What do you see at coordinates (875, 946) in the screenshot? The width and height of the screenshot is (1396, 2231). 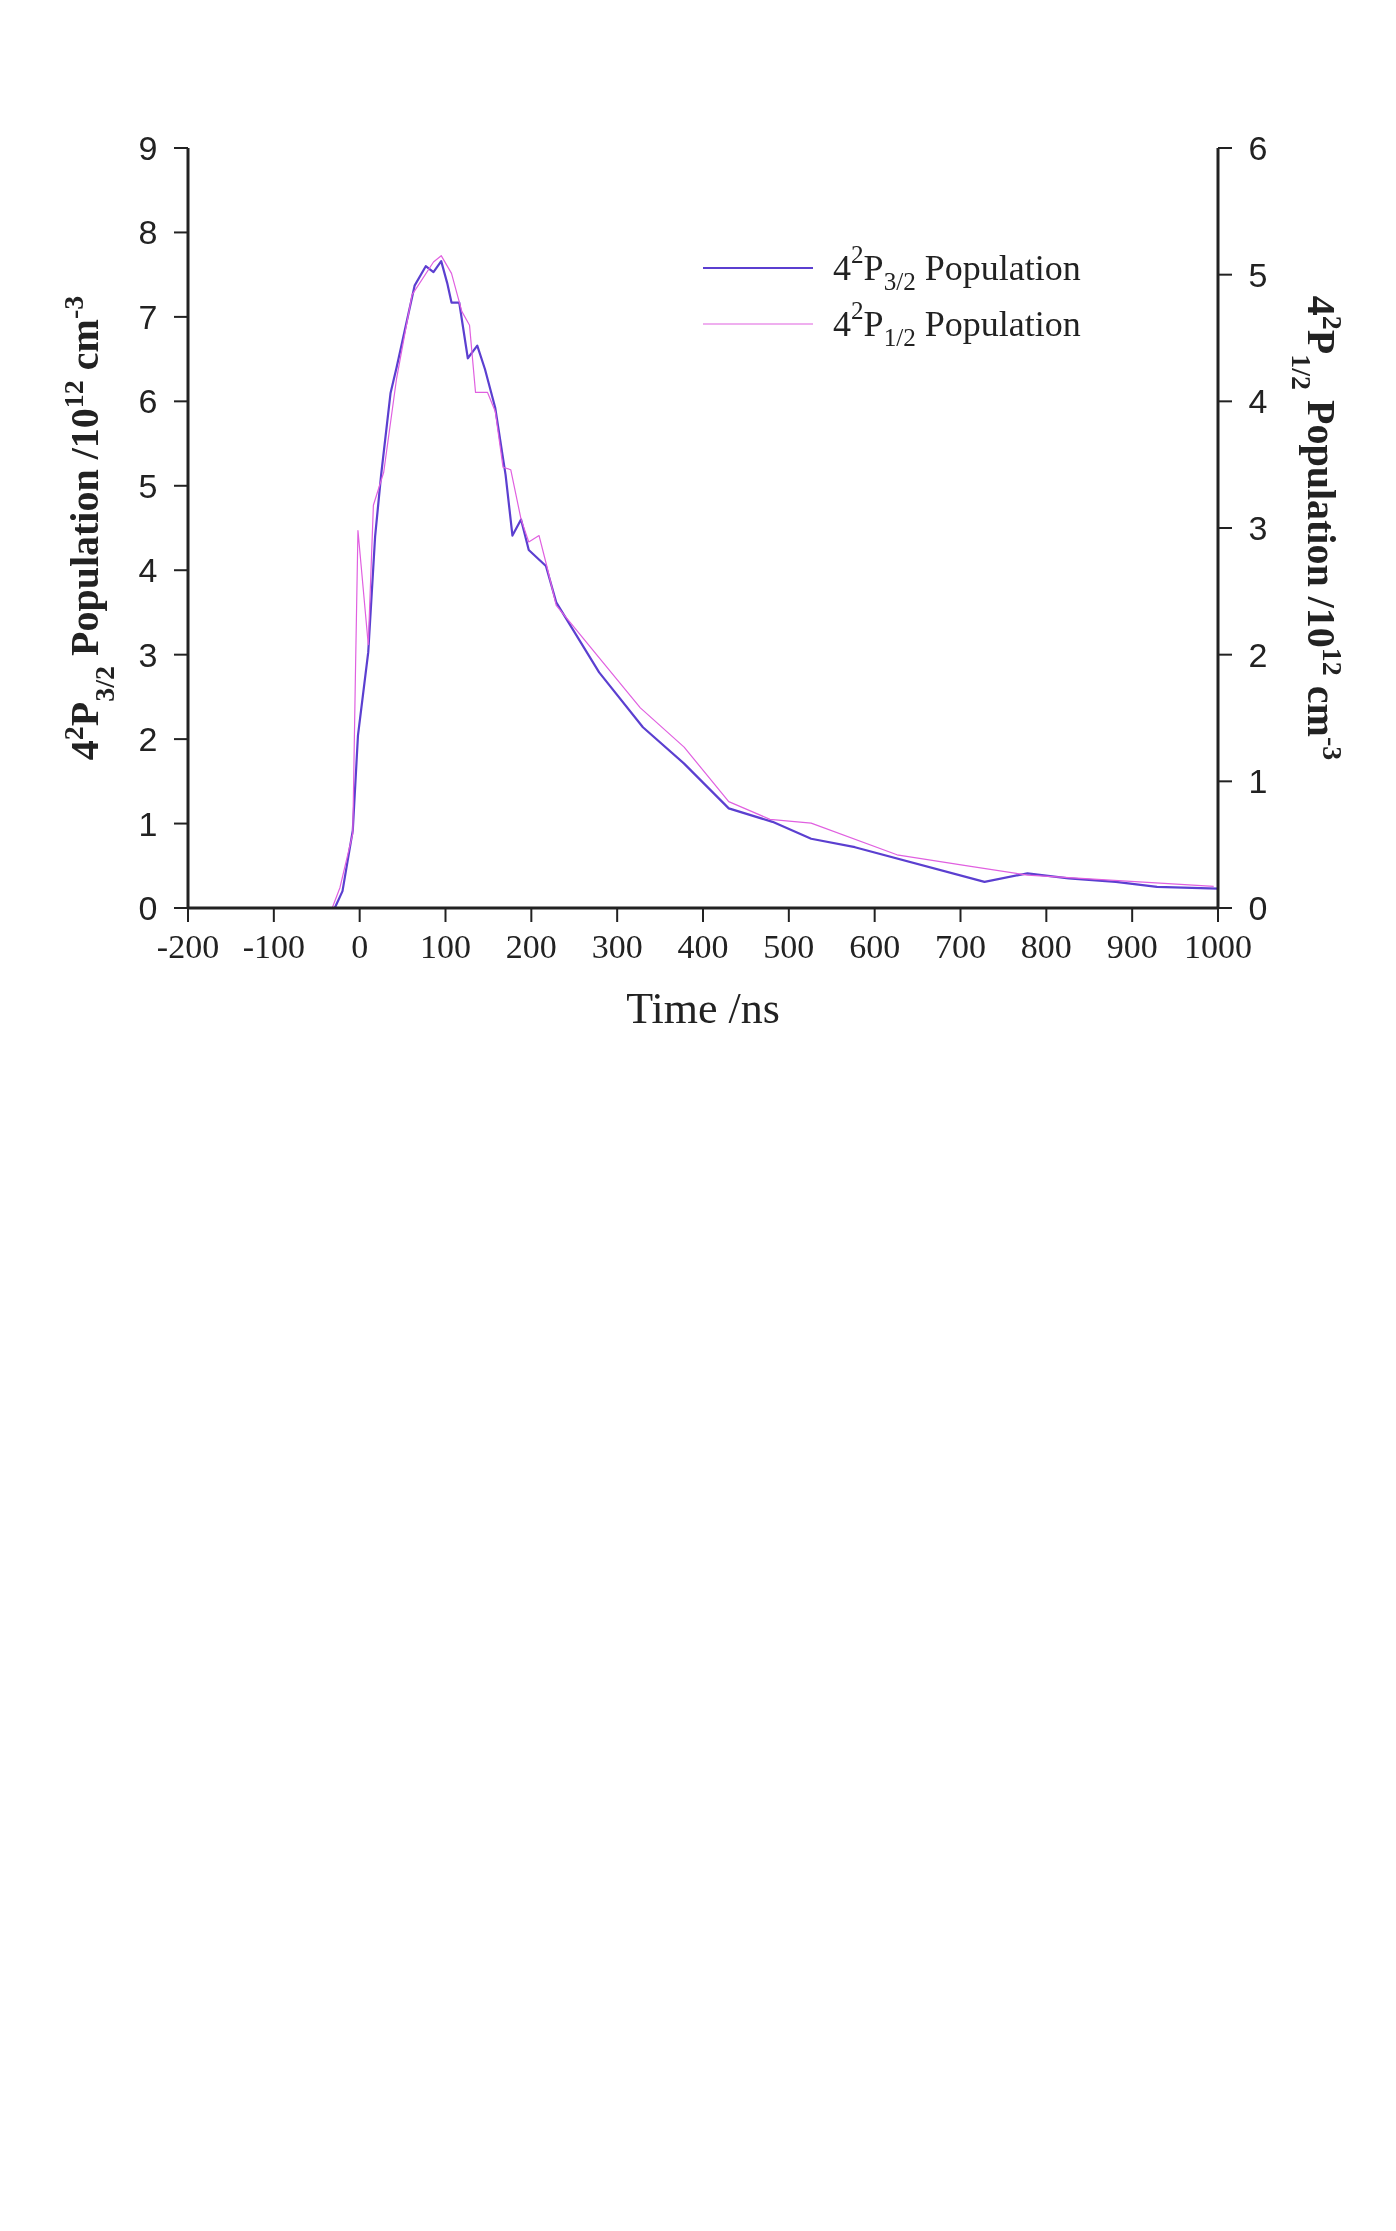 I see `x-tick-label: 600` at bounding box center [875, 946].